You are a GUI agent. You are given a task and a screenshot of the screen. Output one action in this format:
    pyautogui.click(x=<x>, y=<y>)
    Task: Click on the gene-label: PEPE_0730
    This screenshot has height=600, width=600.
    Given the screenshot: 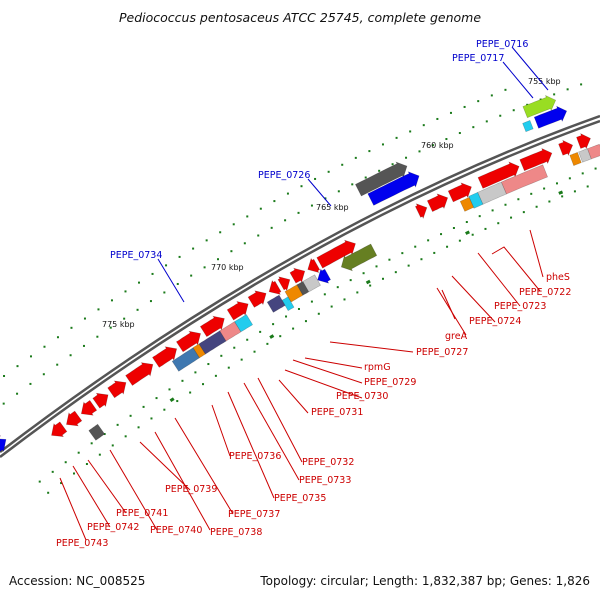 What is the action you would take?
    pyautogui.click(x=362, y=396)
    